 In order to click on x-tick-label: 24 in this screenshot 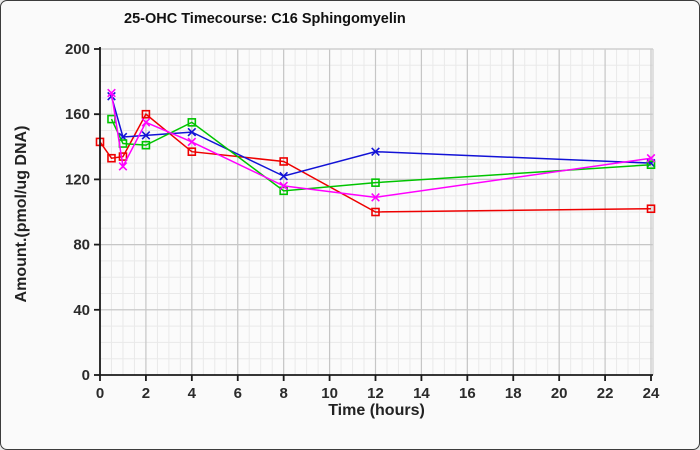, I will do `click(651, 393)`.